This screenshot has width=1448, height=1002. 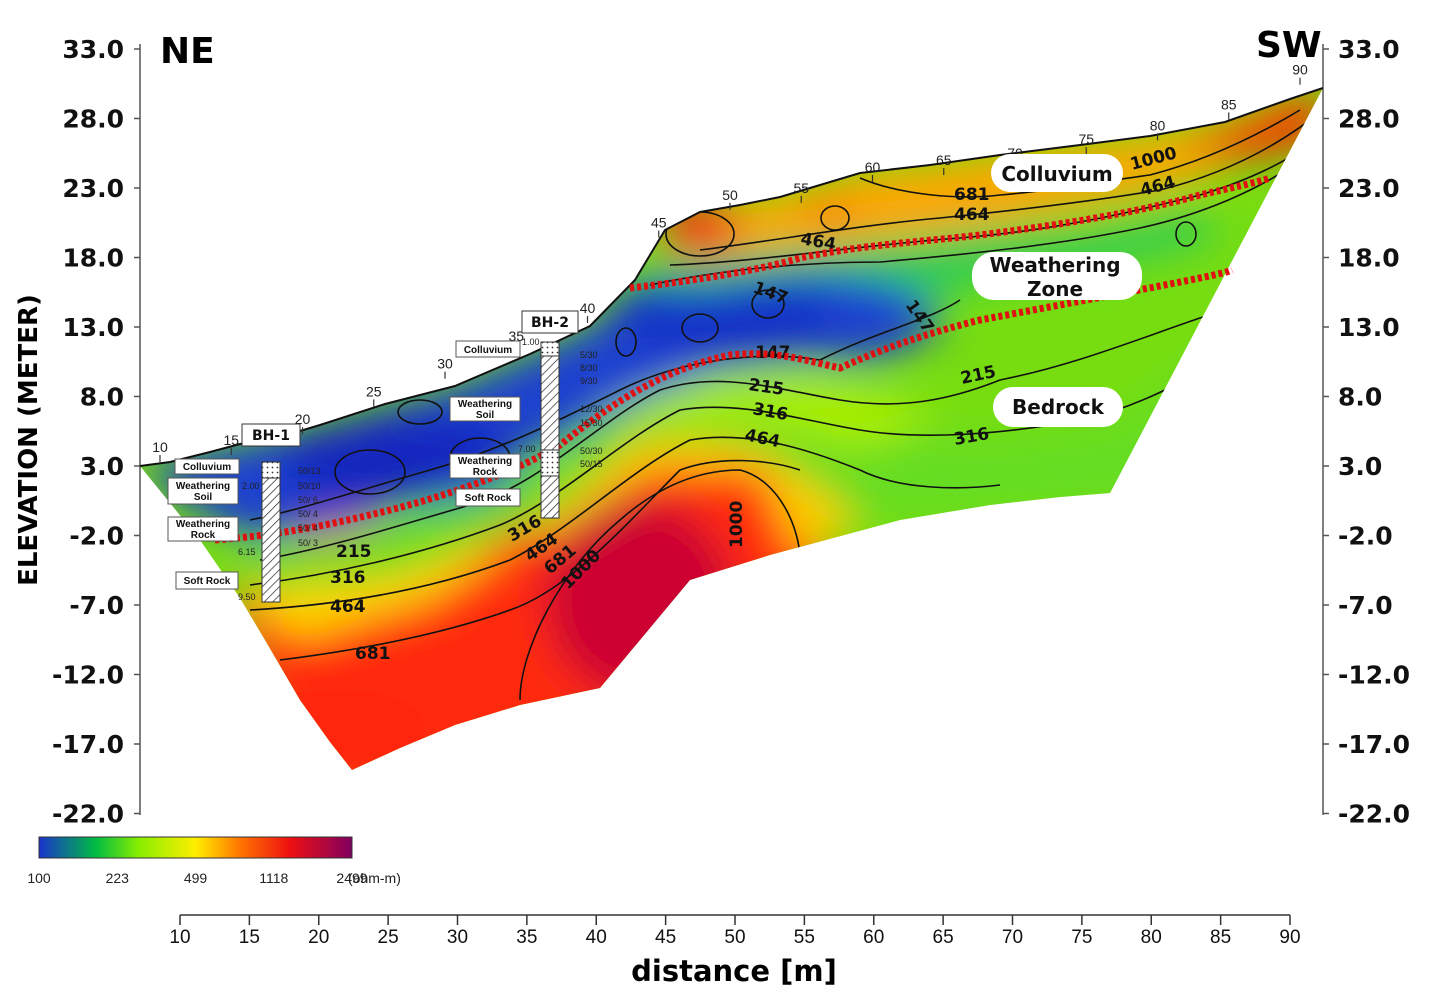 I want to click on colorbar-unit: (ohm-m), so click(x=374, y=878).